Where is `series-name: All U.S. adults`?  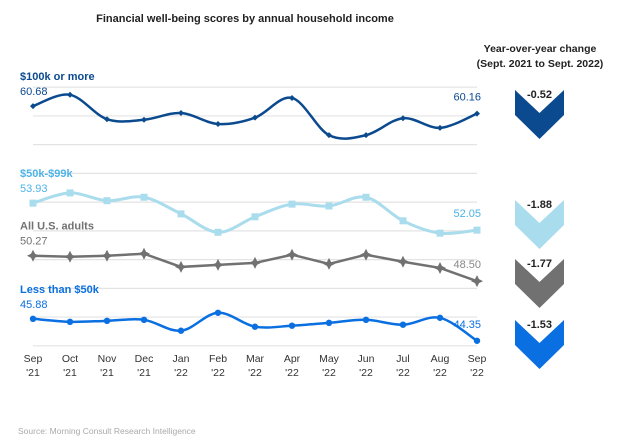
series-name: All U.S. adults is located at coordinates (57, 227).